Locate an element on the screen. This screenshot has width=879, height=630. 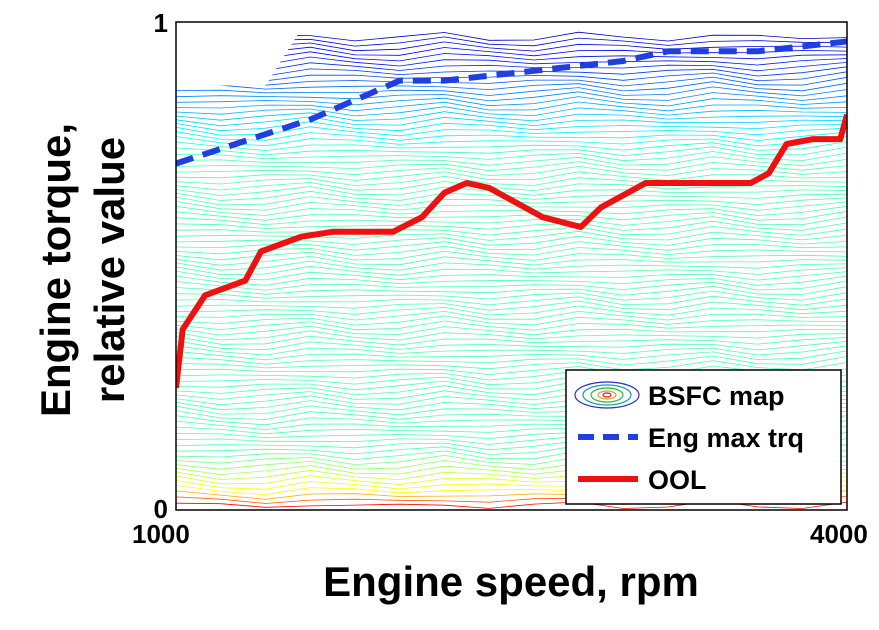
legend: BSFC map Eng max trq OOL is located at coordinates (703, 437).